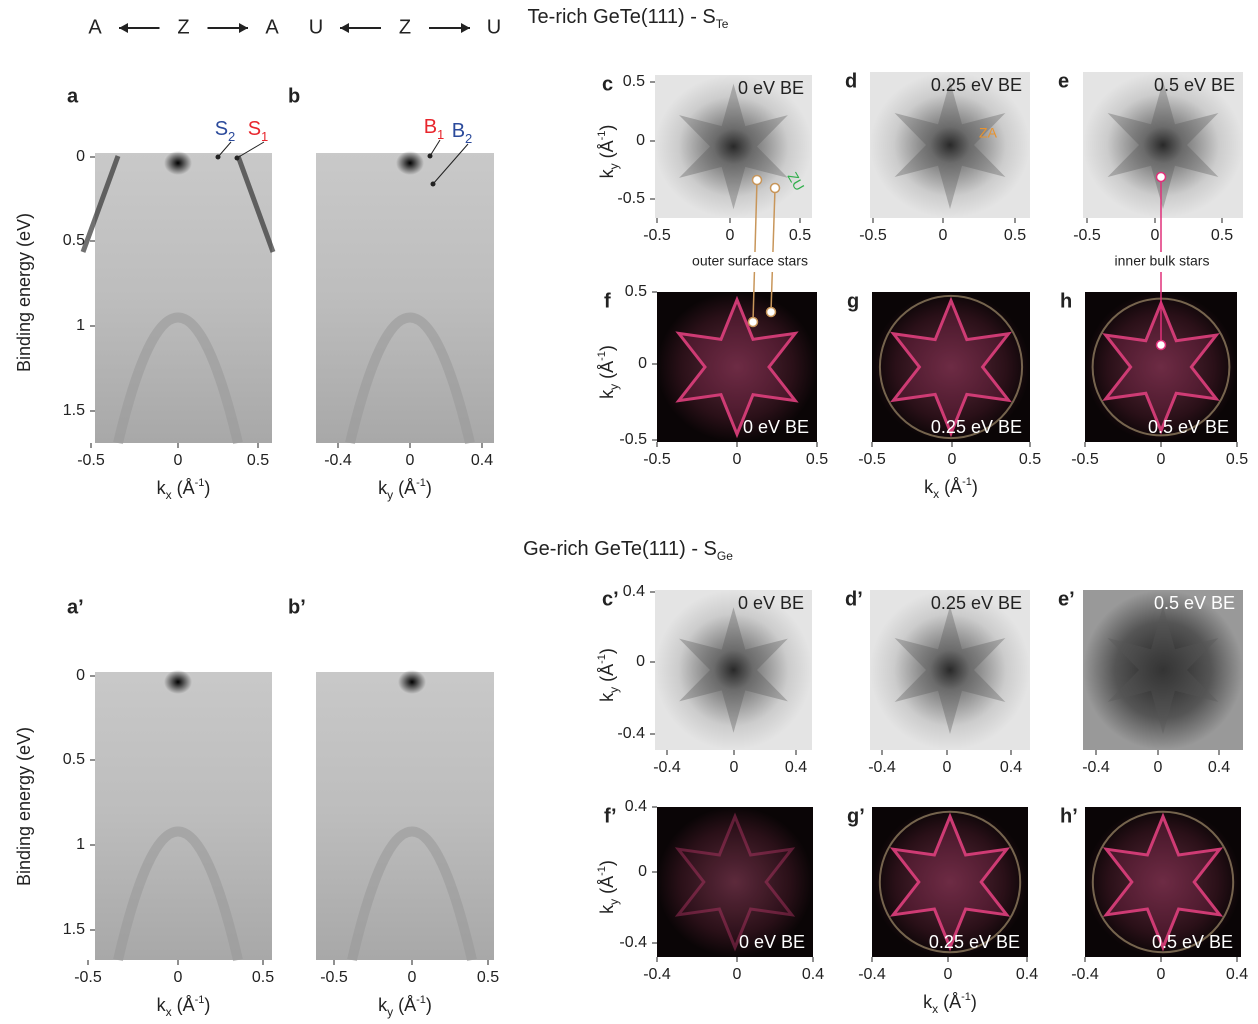 The height and width of the screenshot is (1024, 1258). Describe the element at coordinates (988, 133) in the screenshot. I see `note: ZA` at that location.